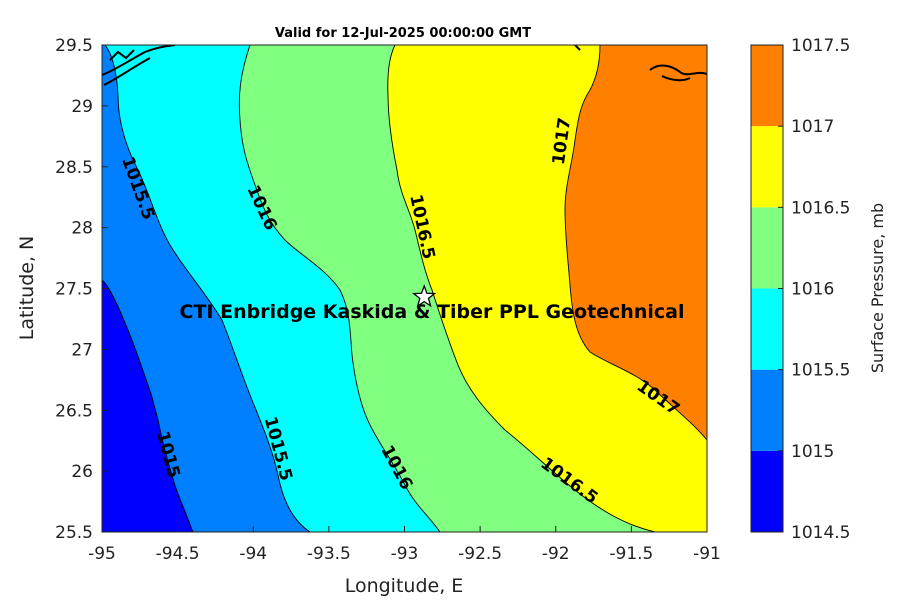 The image size is (900, 600). I want to click on coastline-west-inner, so click(127, 71).